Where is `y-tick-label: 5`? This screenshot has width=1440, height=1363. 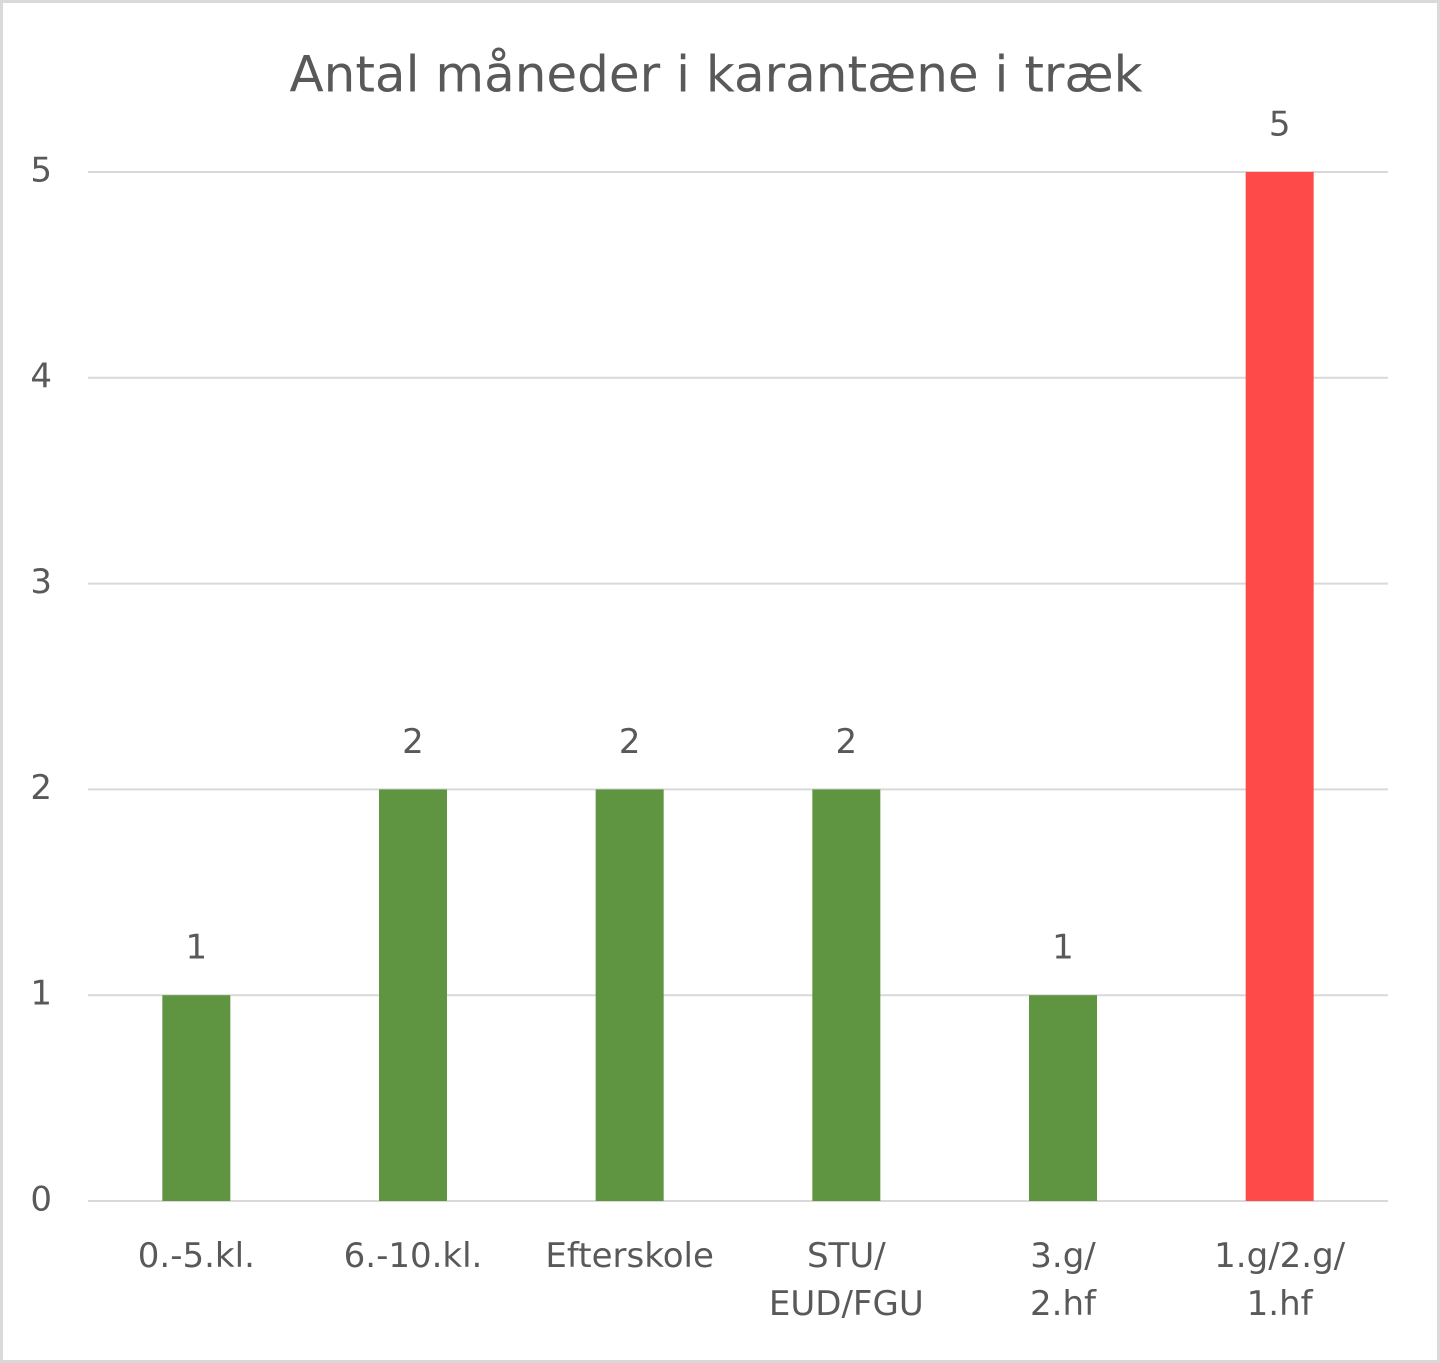
y-tick-label: 5 is located at coordinates (41, 171).